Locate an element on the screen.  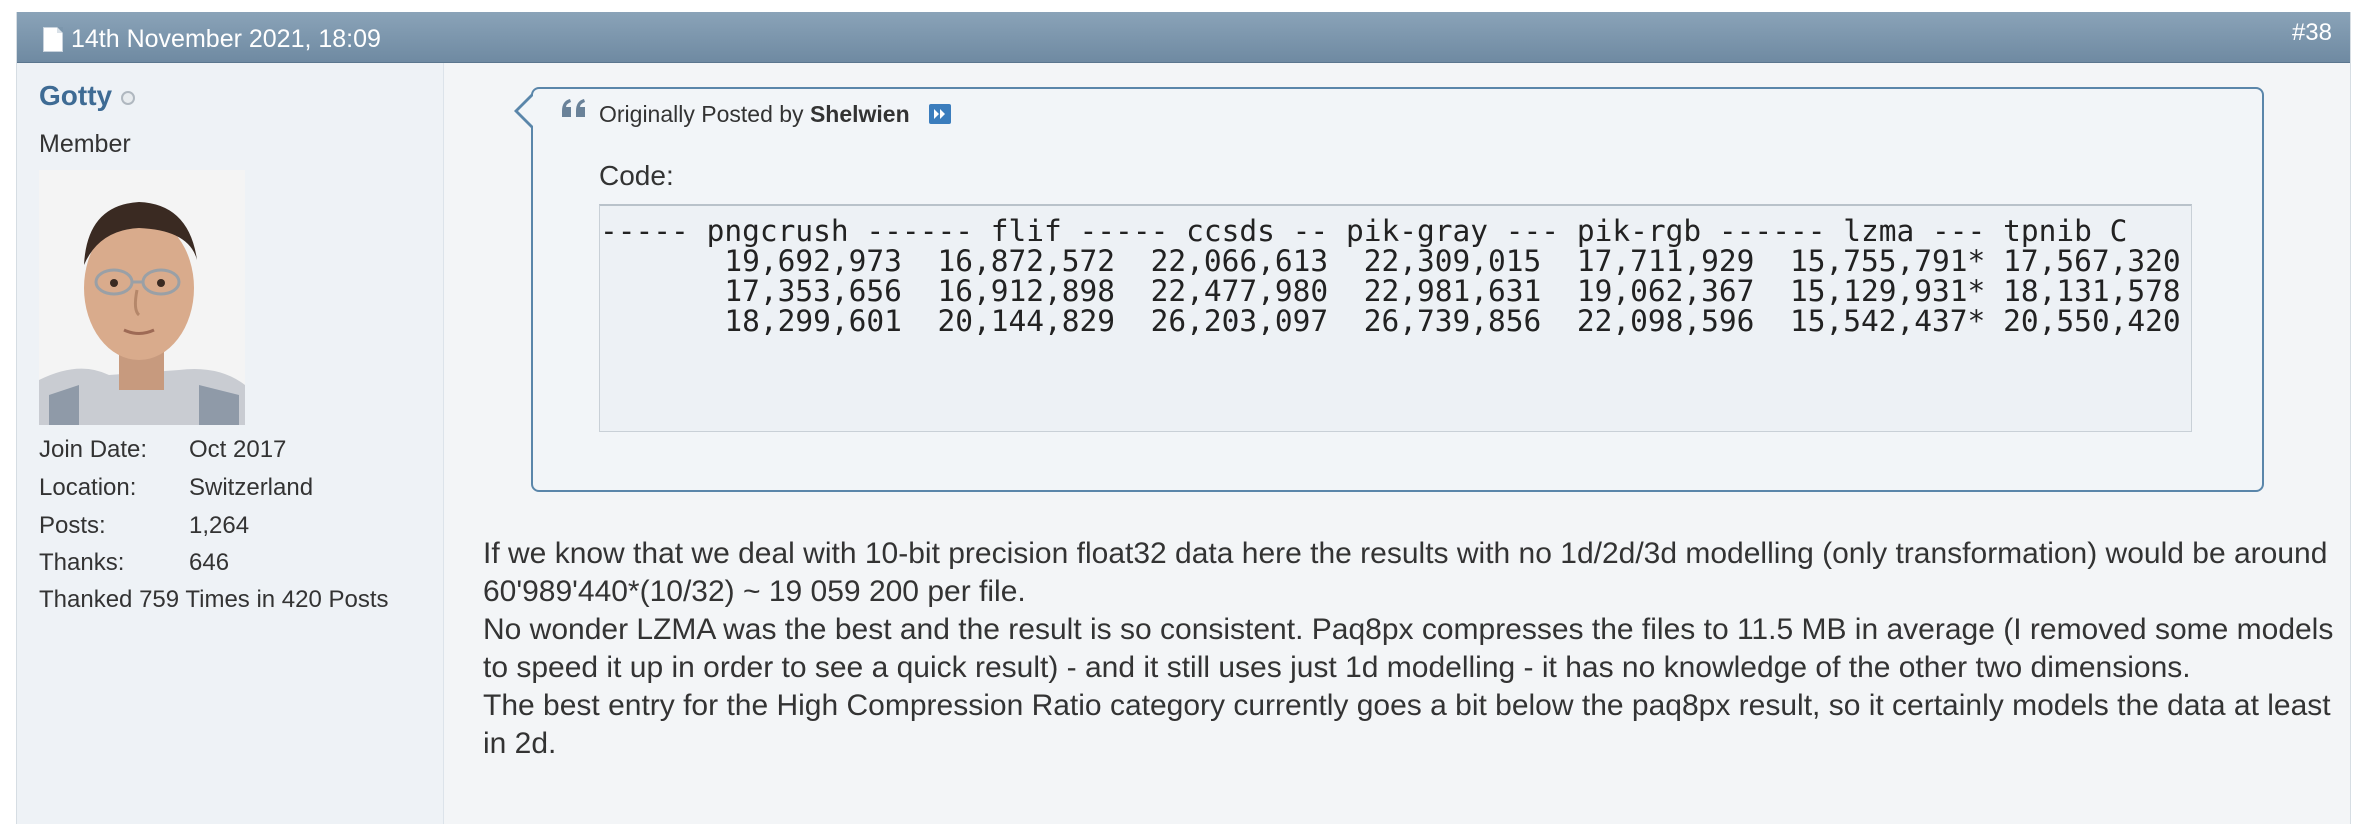
post-number-link: #38 is located at coordinates (2311, 32).